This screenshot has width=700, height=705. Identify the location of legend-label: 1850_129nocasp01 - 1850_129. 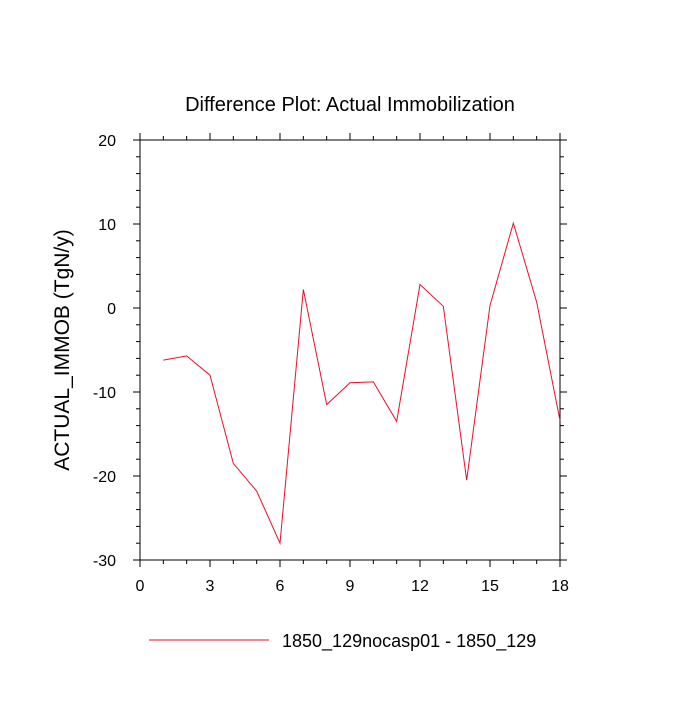
(409, 641).